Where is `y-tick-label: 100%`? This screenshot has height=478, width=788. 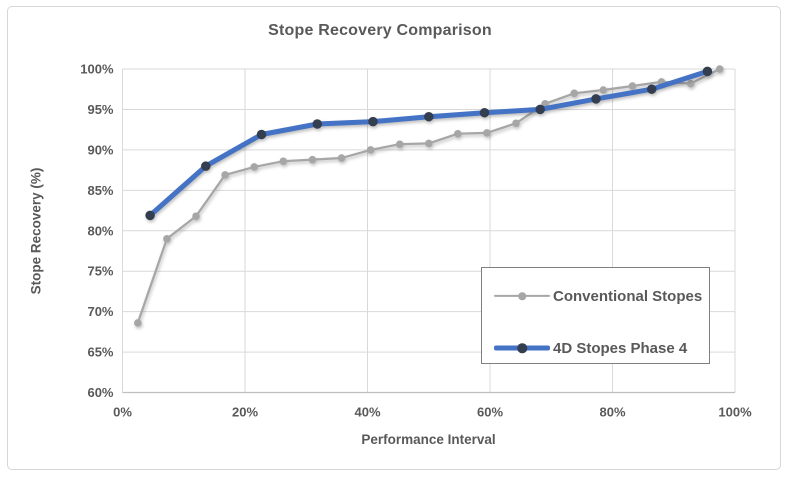
y-tick-label: 100% is located at coordinates (97, 69).